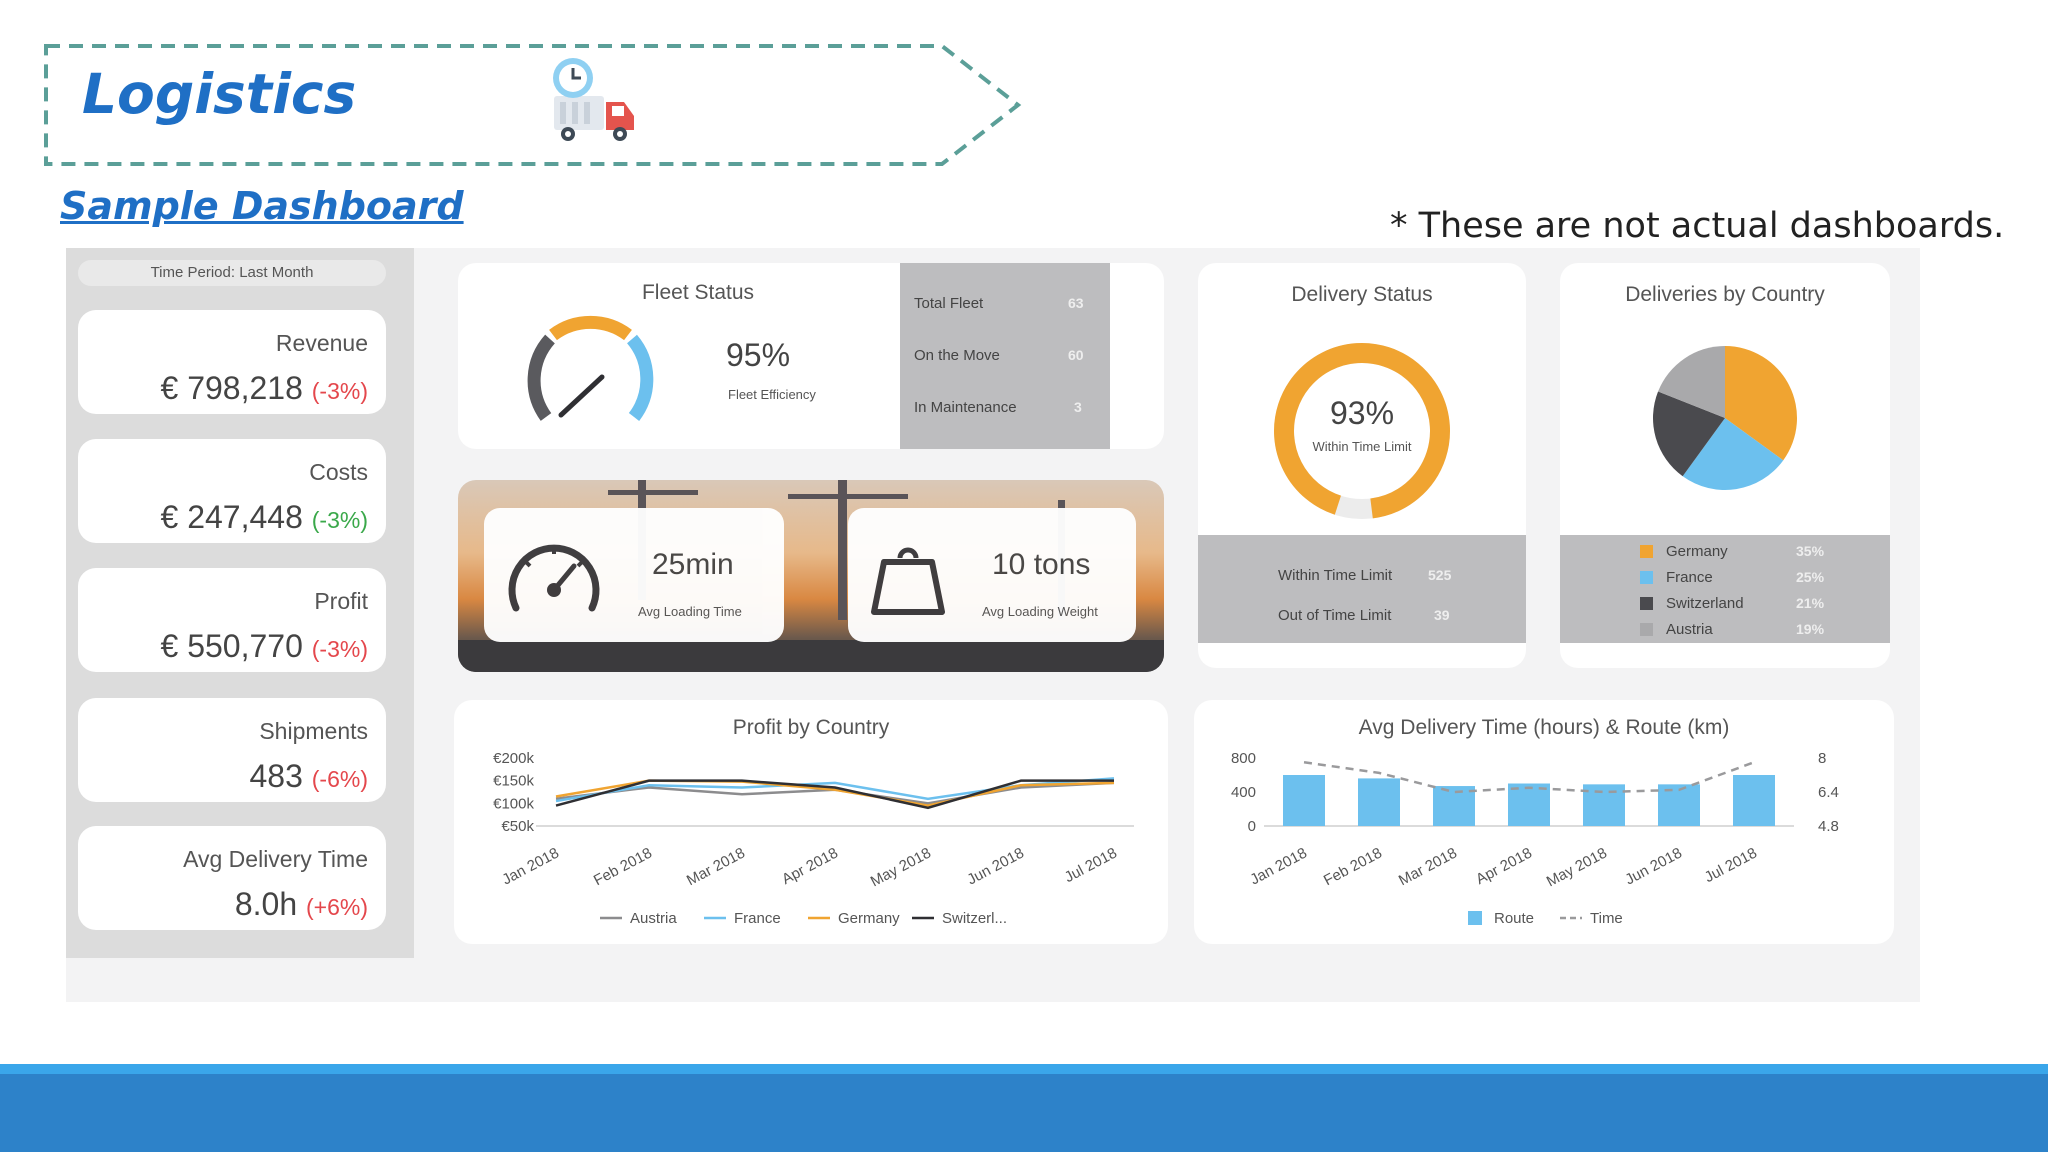  I want to click on speedometer-icon, so click(554, 578).